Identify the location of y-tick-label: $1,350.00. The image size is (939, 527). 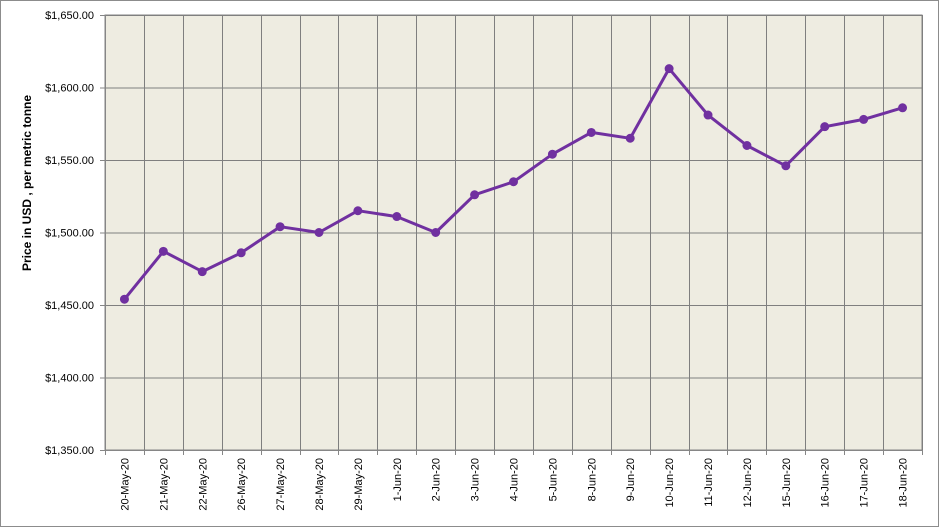
(69, 451).